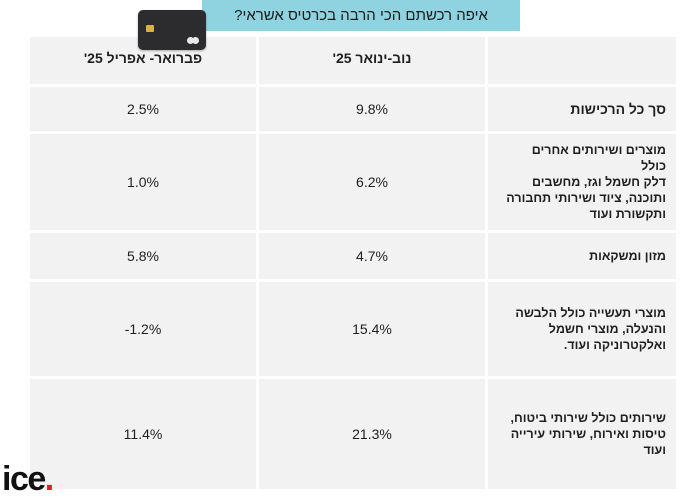  I want to click on credit-card-icon, so click(172, 30).